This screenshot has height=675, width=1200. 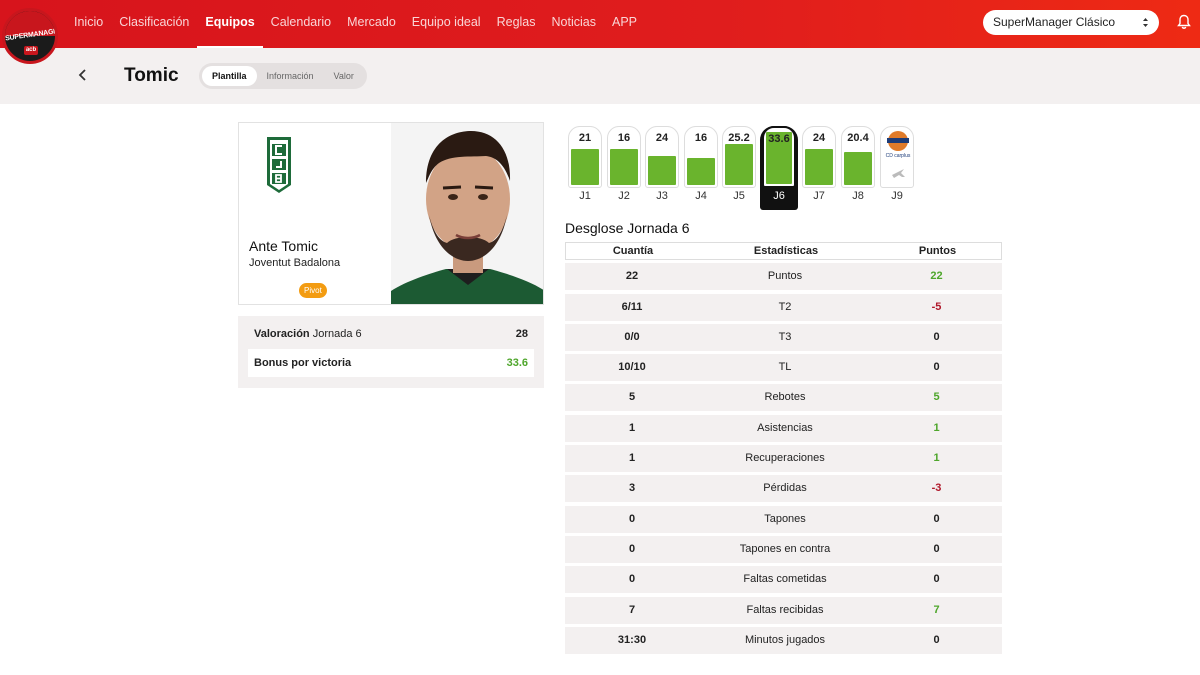 I want to click on nav-item: Equipo ideal, so click(x=446, y=22).